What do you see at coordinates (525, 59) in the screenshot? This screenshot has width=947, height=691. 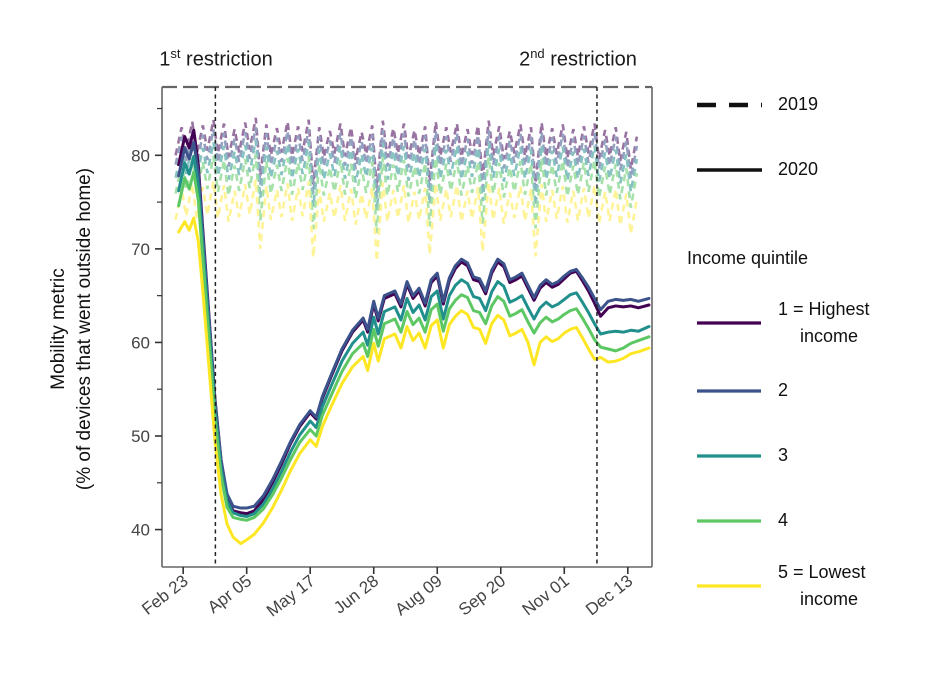 I see `second-restriction-number: 2` at bounding box center [525, 59].